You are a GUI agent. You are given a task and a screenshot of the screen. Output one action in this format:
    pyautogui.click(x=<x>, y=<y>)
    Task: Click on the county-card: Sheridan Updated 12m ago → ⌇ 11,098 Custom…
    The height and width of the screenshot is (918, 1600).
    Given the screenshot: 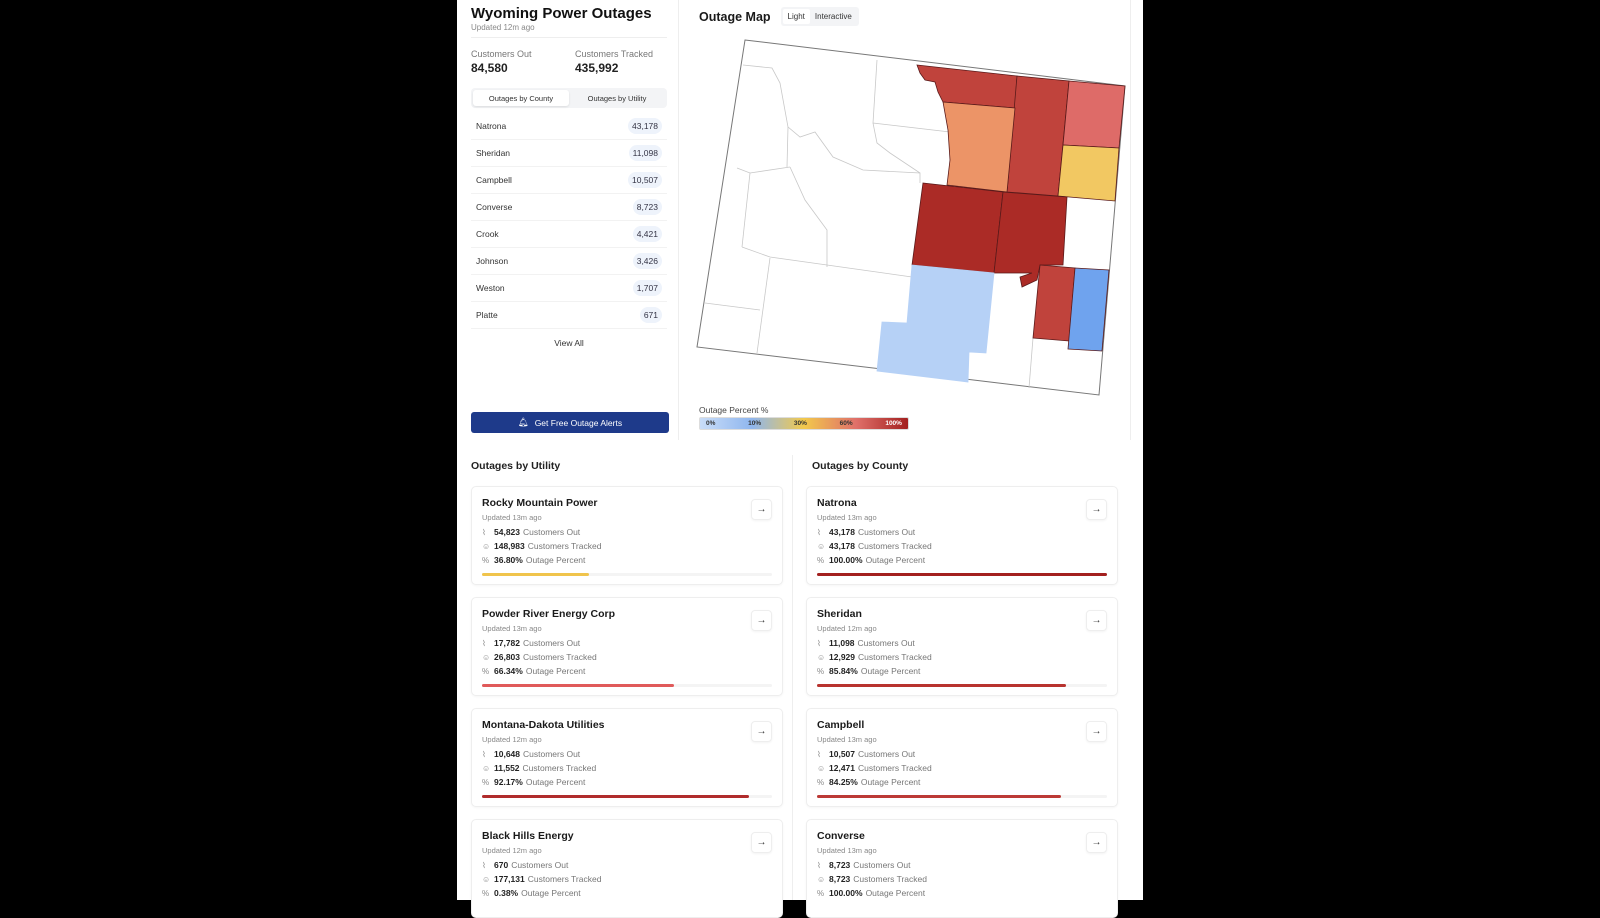 What is the action you would take?
    pyautogui.click(x=962, y=646)
    